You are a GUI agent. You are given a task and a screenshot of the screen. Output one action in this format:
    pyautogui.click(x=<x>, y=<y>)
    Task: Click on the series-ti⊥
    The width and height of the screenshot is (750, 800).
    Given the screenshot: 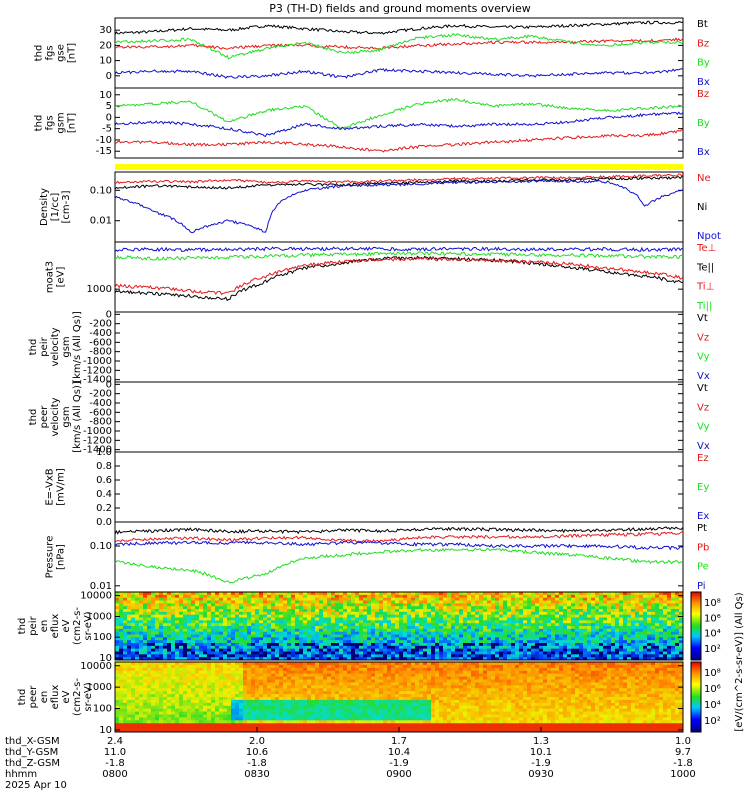 What is the action you would take?
    pyautogui.click(x=399, y=276)
    